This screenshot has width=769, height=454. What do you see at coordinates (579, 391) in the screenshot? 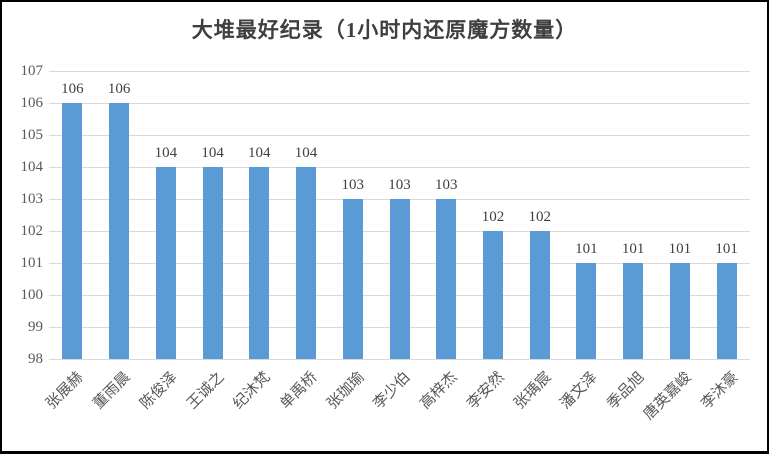
I see `x-axis-category-label: 潘文泽` at bounding box center [579, 391].